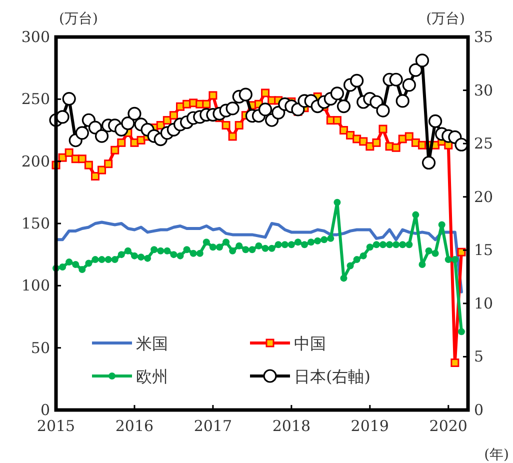  Describe the element at coordinates (134, 426) in the screenshot. I see `x-tick-label: 2016` at that location.